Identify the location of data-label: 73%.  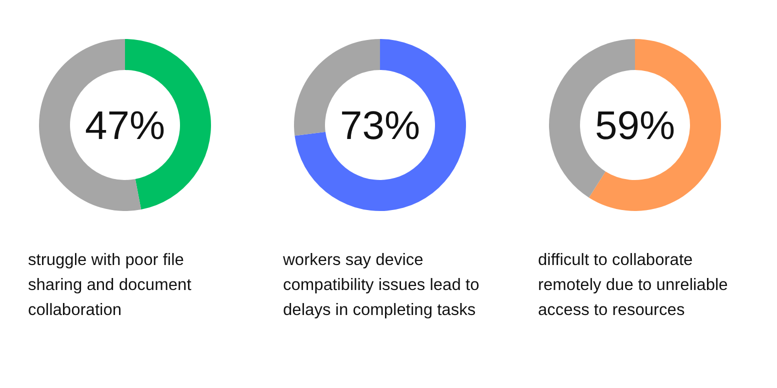
(380, 126).